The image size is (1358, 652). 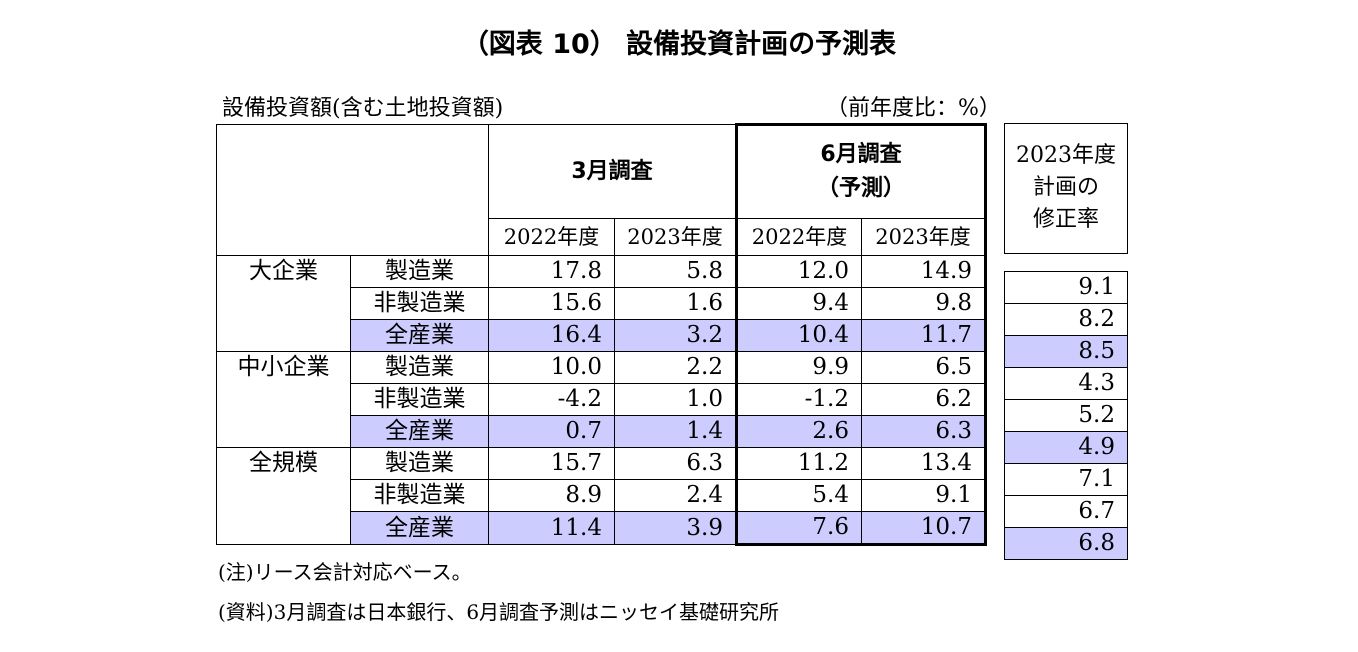 What do you see at coordinates (675, 335) in the screenshot?
I see `value-cell: 3.2` at bounding box center [675, 335].